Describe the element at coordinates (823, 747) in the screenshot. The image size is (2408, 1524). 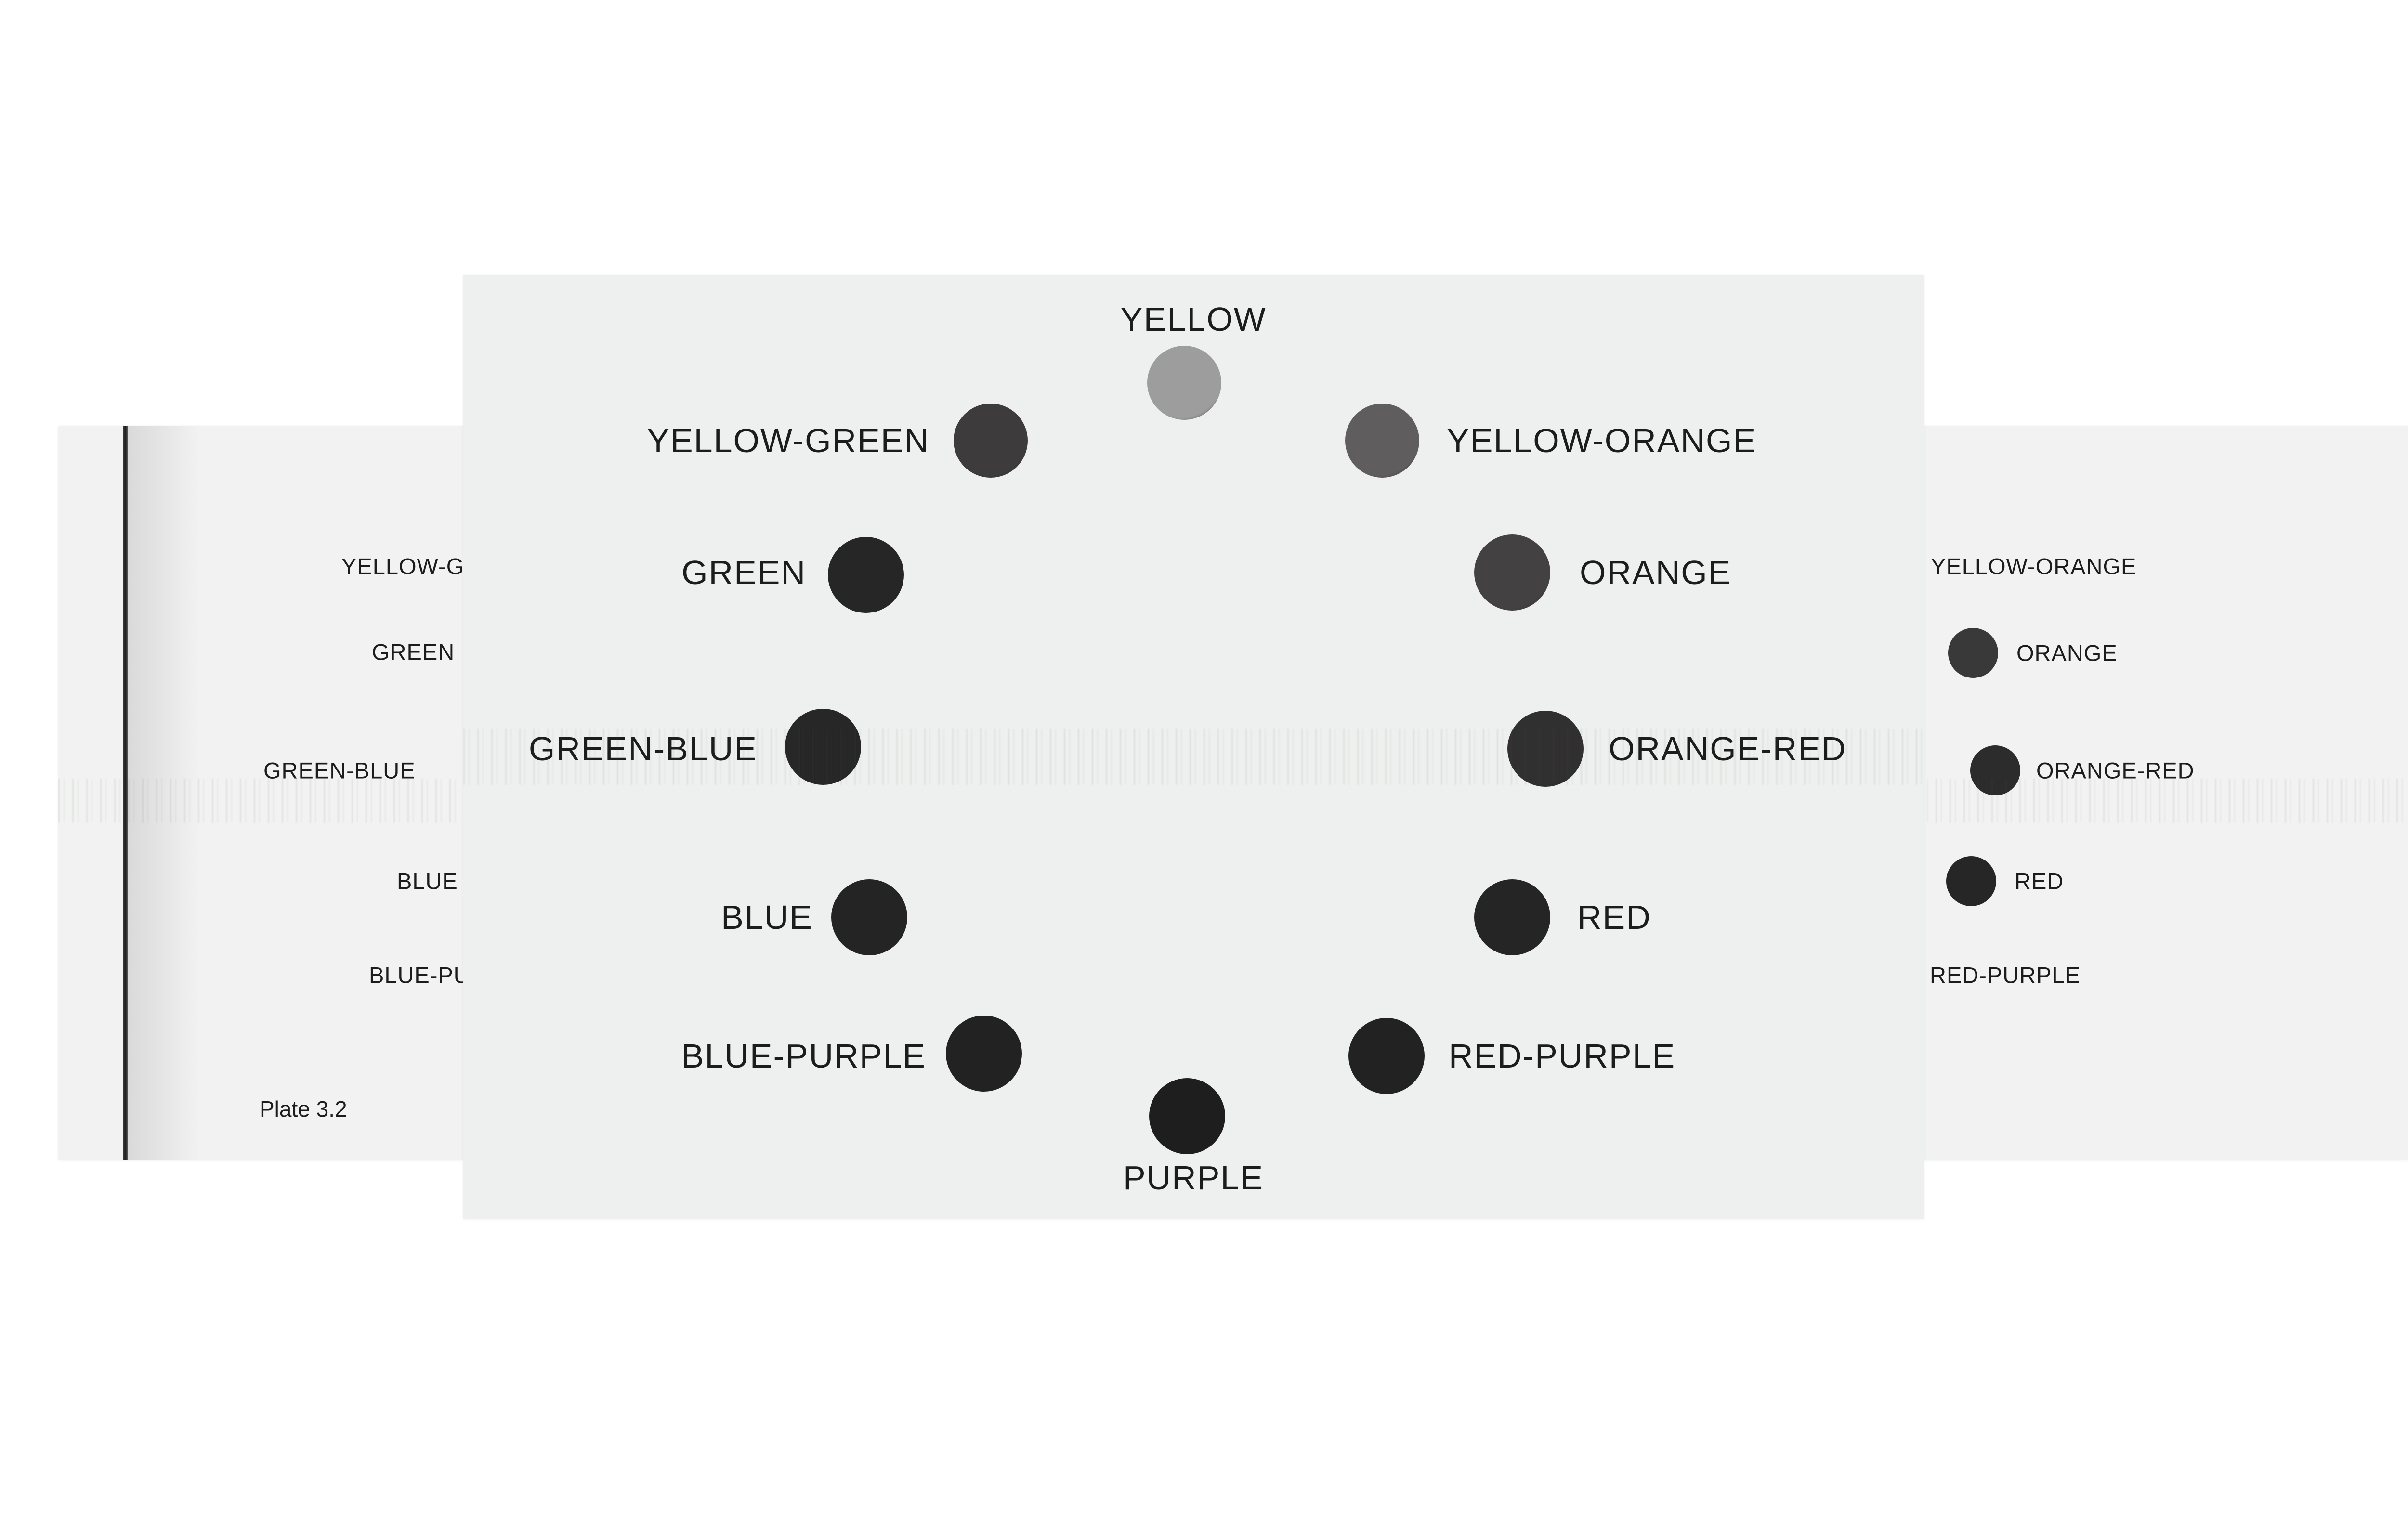
I see `dot-green-blue` at that location.